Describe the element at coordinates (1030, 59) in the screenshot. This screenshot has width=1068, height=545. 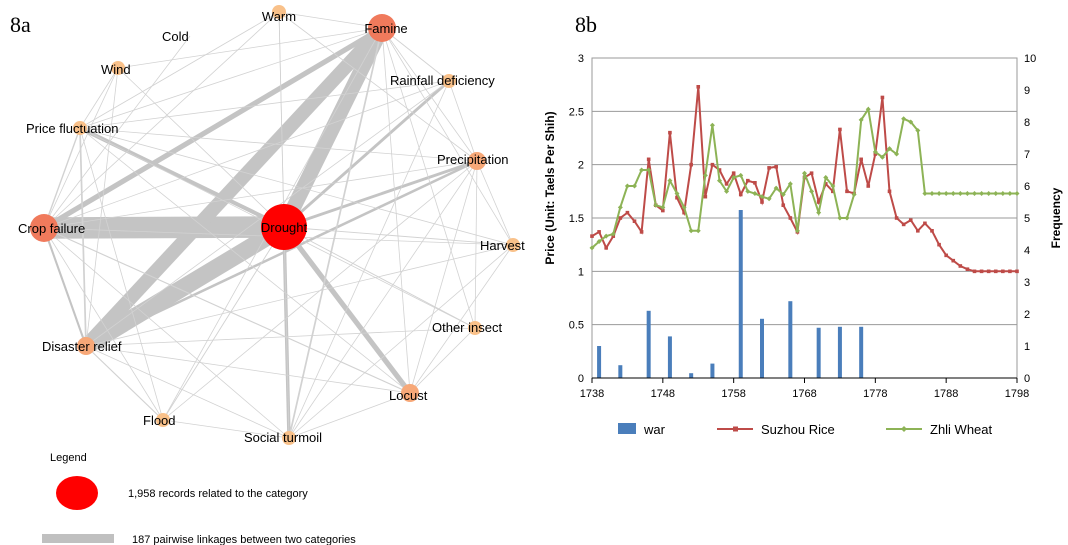
I see `y-tick-right-10: 10` at that location.